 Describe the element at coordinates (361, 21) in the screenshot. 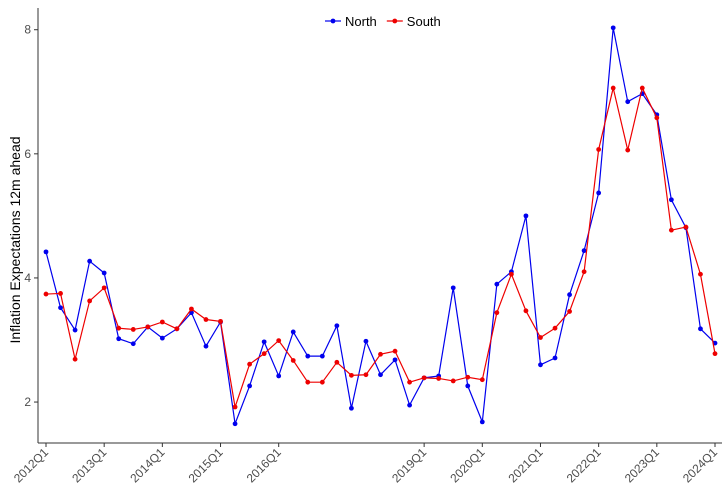

I see `legend-label: North` at that location.